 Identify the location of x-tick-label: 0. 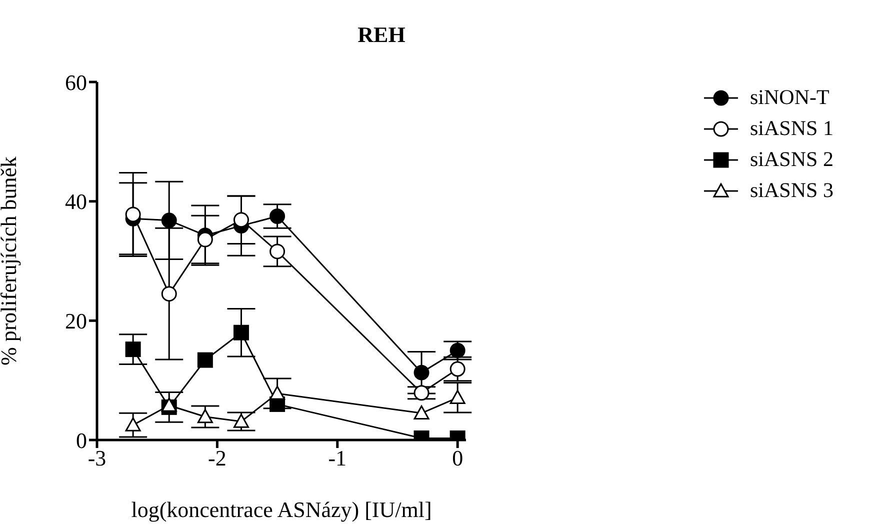
(458, 458).